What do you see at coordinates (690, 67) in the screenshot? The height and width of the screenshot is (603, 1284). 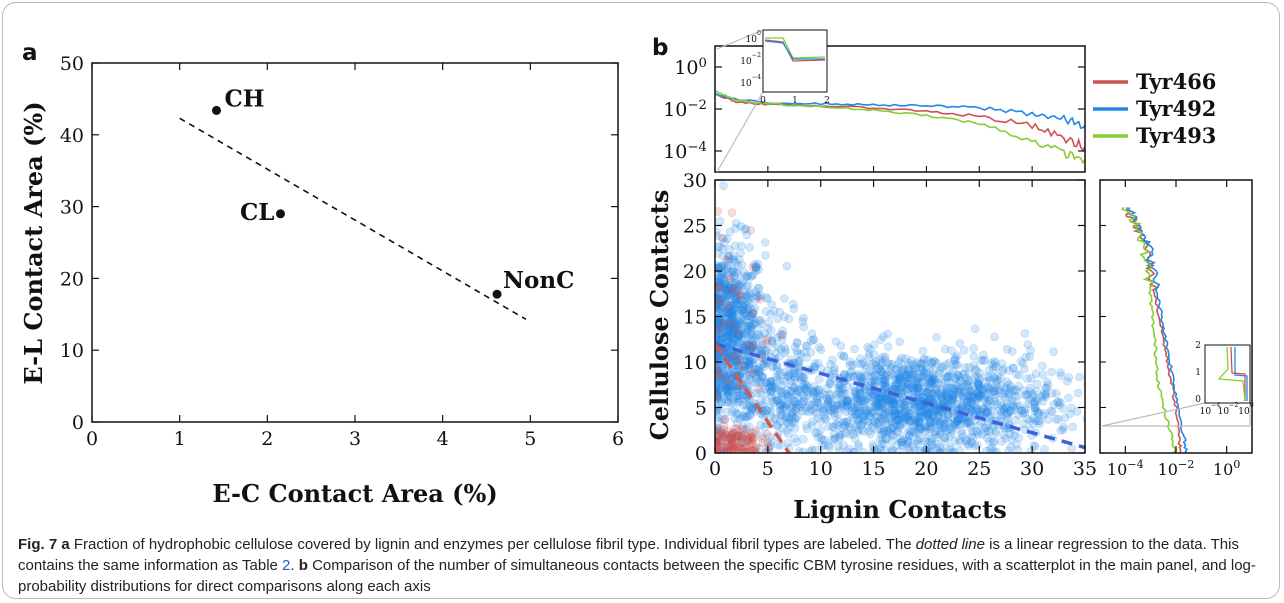 I see `top-marginal-ytick-label: 100` at bounding box center [690, 67].